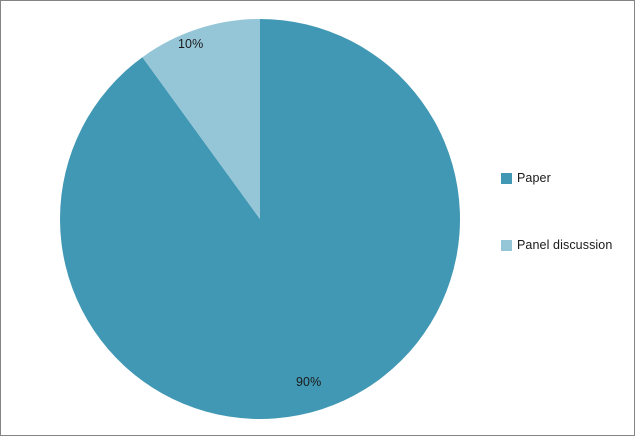  What do you see at coordinates (309, 382) in the screenshot?
I see `data-label-paper: 90%` at bounding box center [309, 382].